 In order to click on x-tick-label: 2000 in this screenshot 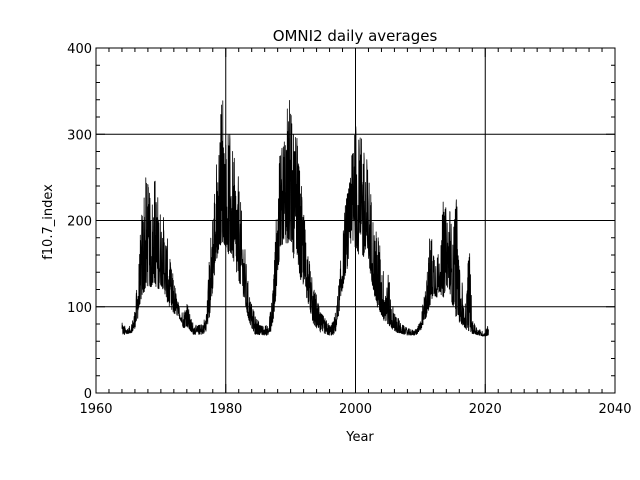, I will do `click(355, 409)`.